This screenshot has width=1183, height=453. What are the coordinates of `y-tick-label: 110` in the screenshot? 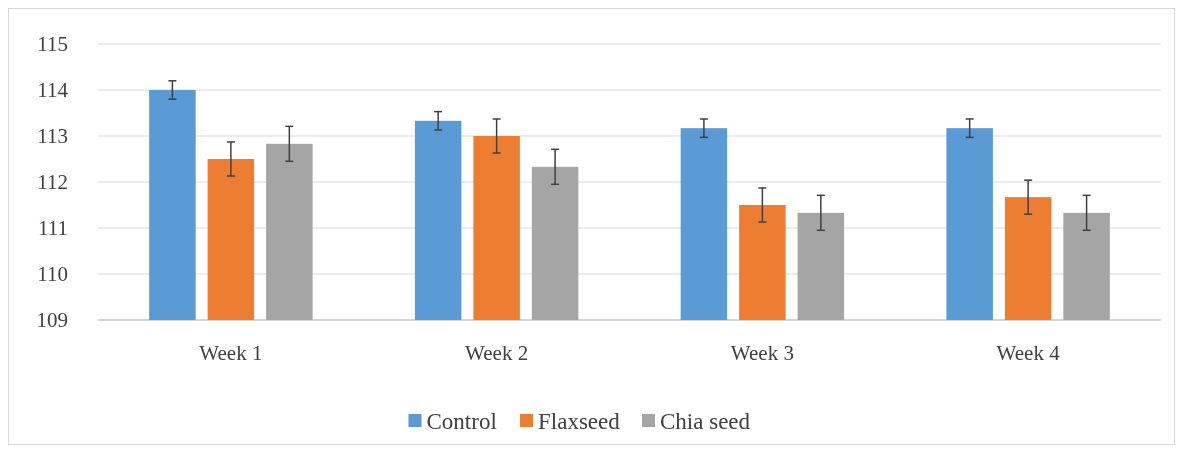 It's located at (52, 274).